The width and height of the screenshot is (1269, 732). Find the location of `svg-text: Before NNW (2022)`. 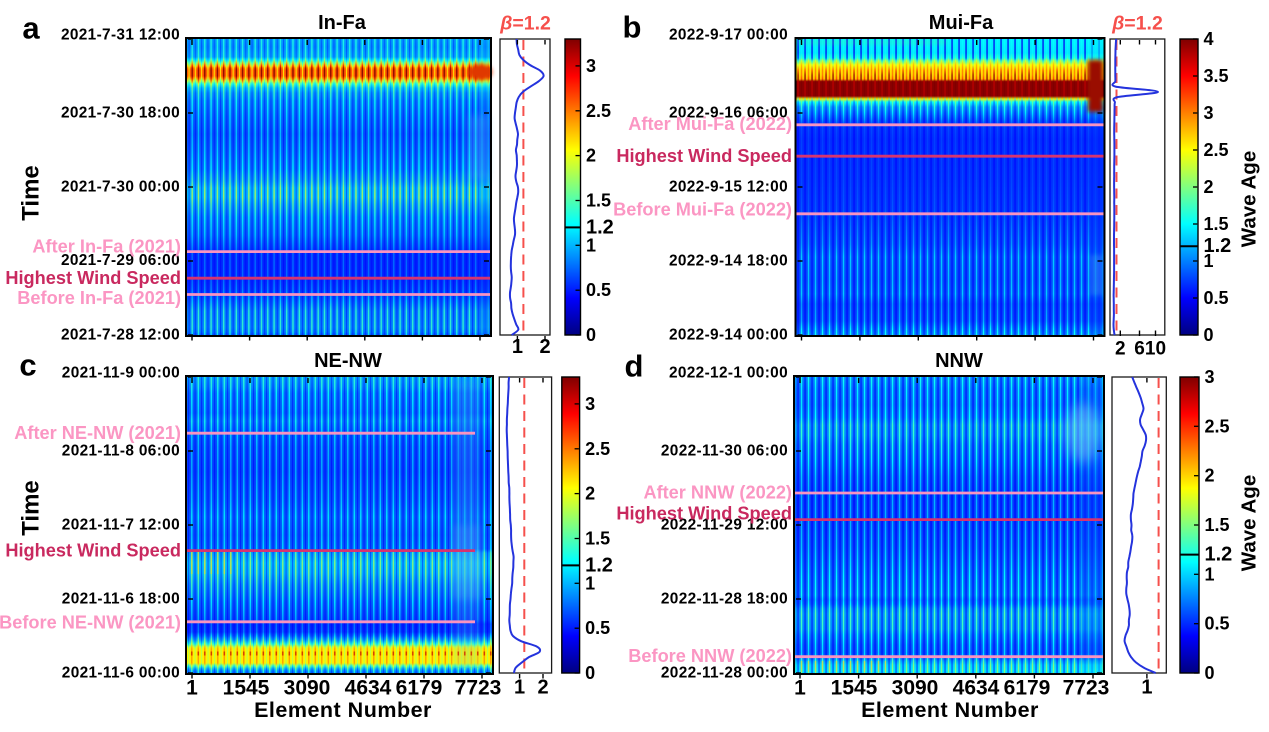

svg-text: Before NNW (2022) is located at coordinates (710, 656).